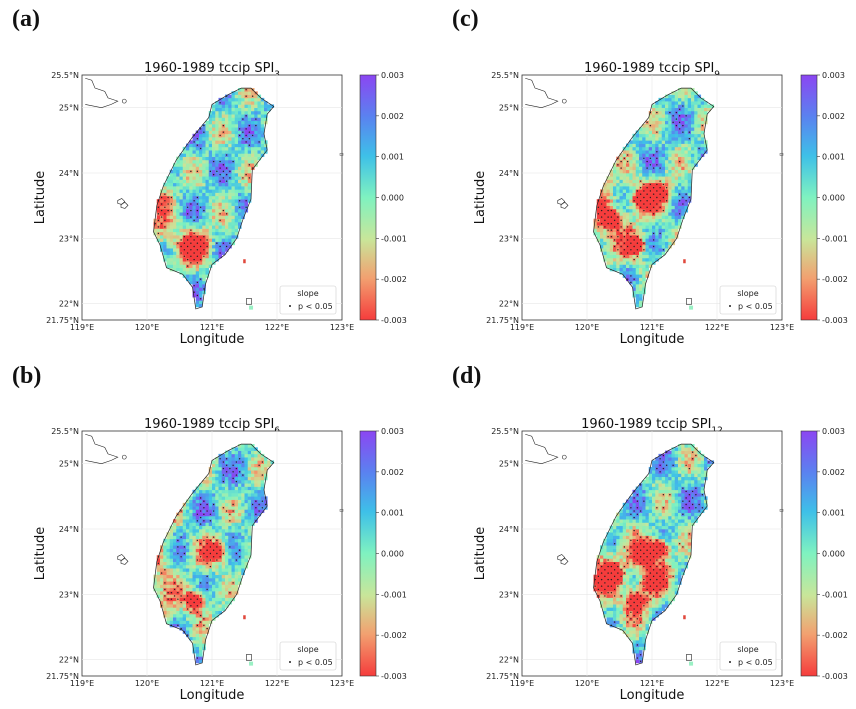  Describe the element at coordinates (465, 19) in the screenshot. I see `panel-label: (c)` at that location.